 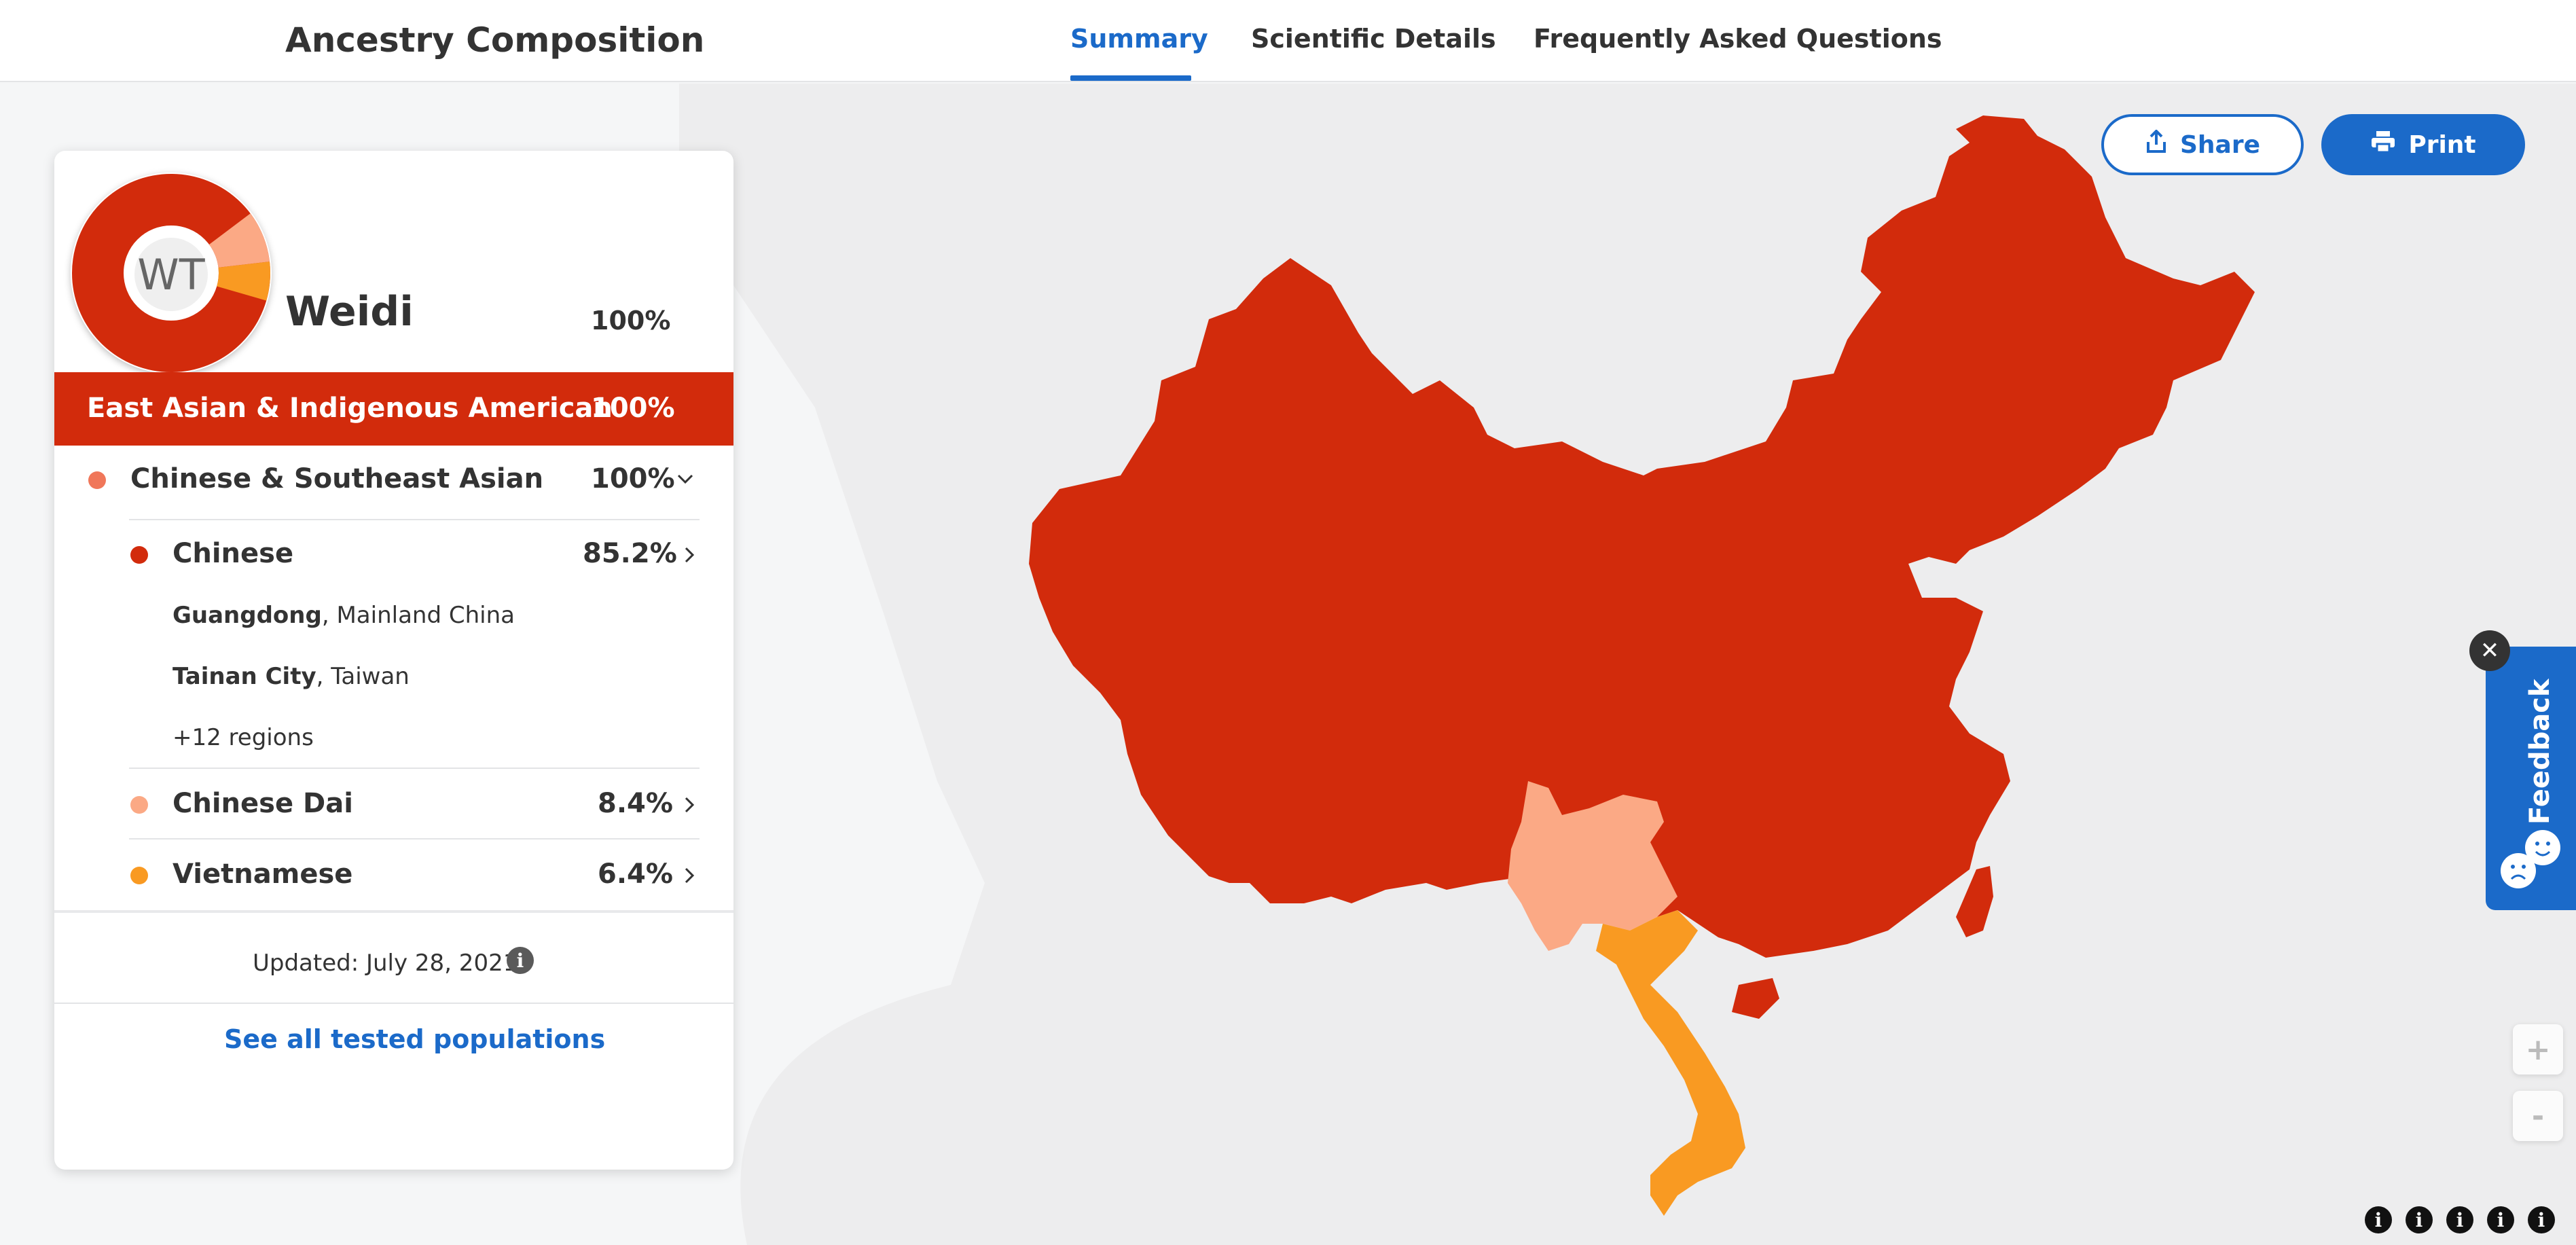 What do you see at coordinates (630, 553) in the screenshot?
I see `population-percent: 85.2%` at bounding box center [630, 553].